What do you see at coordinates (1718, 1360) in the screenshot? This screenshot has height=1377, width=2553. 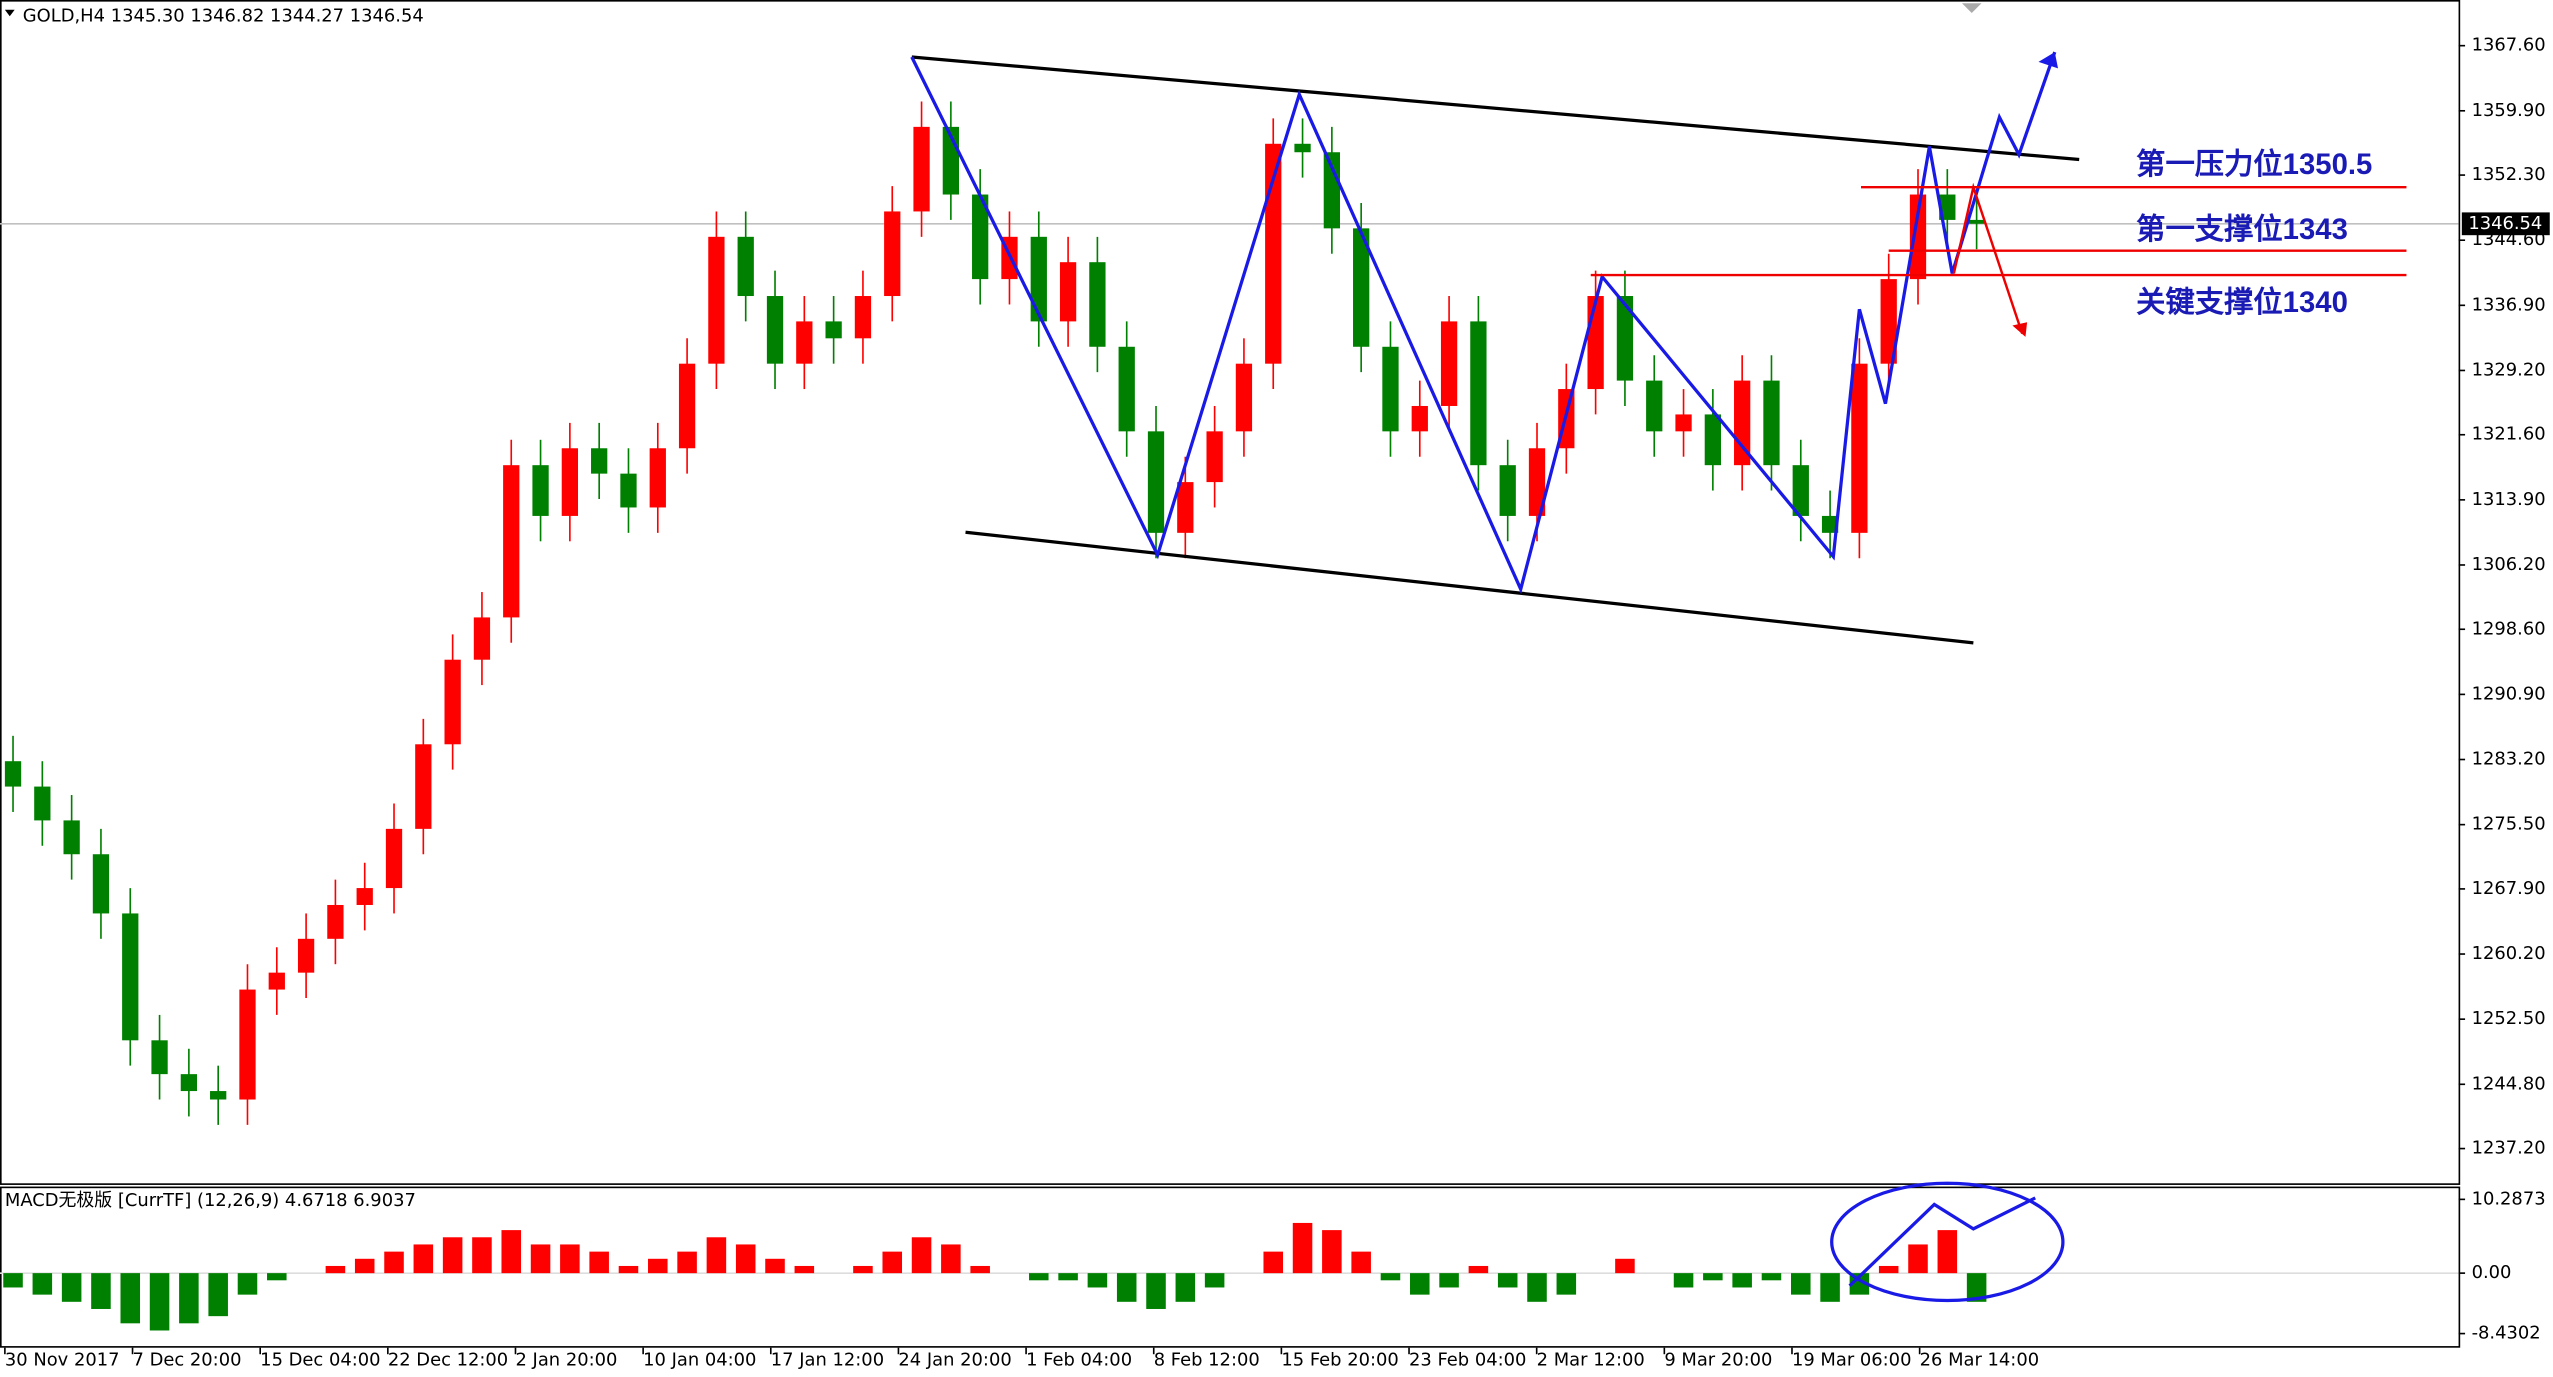 I see `x-tick-label: 9 Mar 20:00` at bounding box center [1718, 1360].